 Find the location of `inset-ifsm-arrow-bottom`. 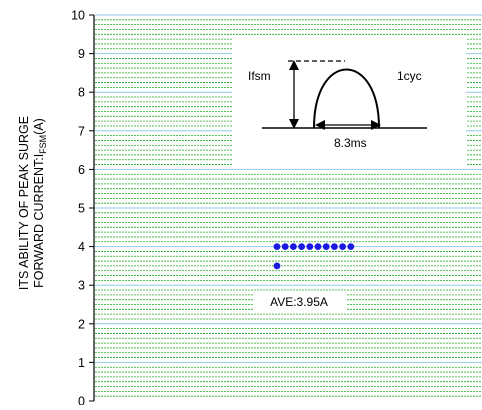

inset-ifsm-arrow-bottom is located at coordinates (294, 124).